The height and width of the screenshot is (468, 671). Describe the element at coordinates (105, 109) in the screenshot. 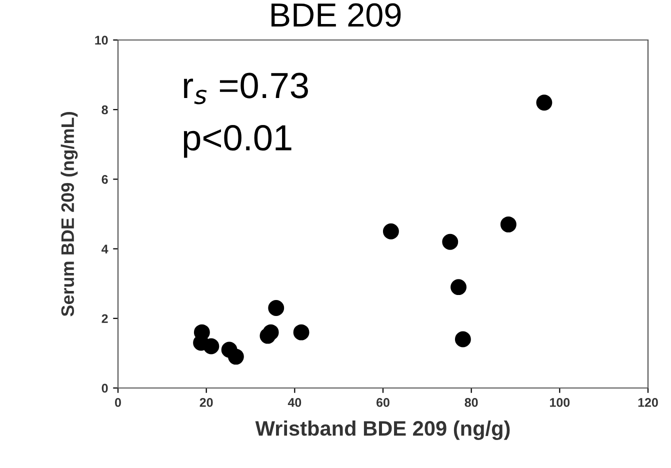

I see `y-tick-label: 8` at that location.